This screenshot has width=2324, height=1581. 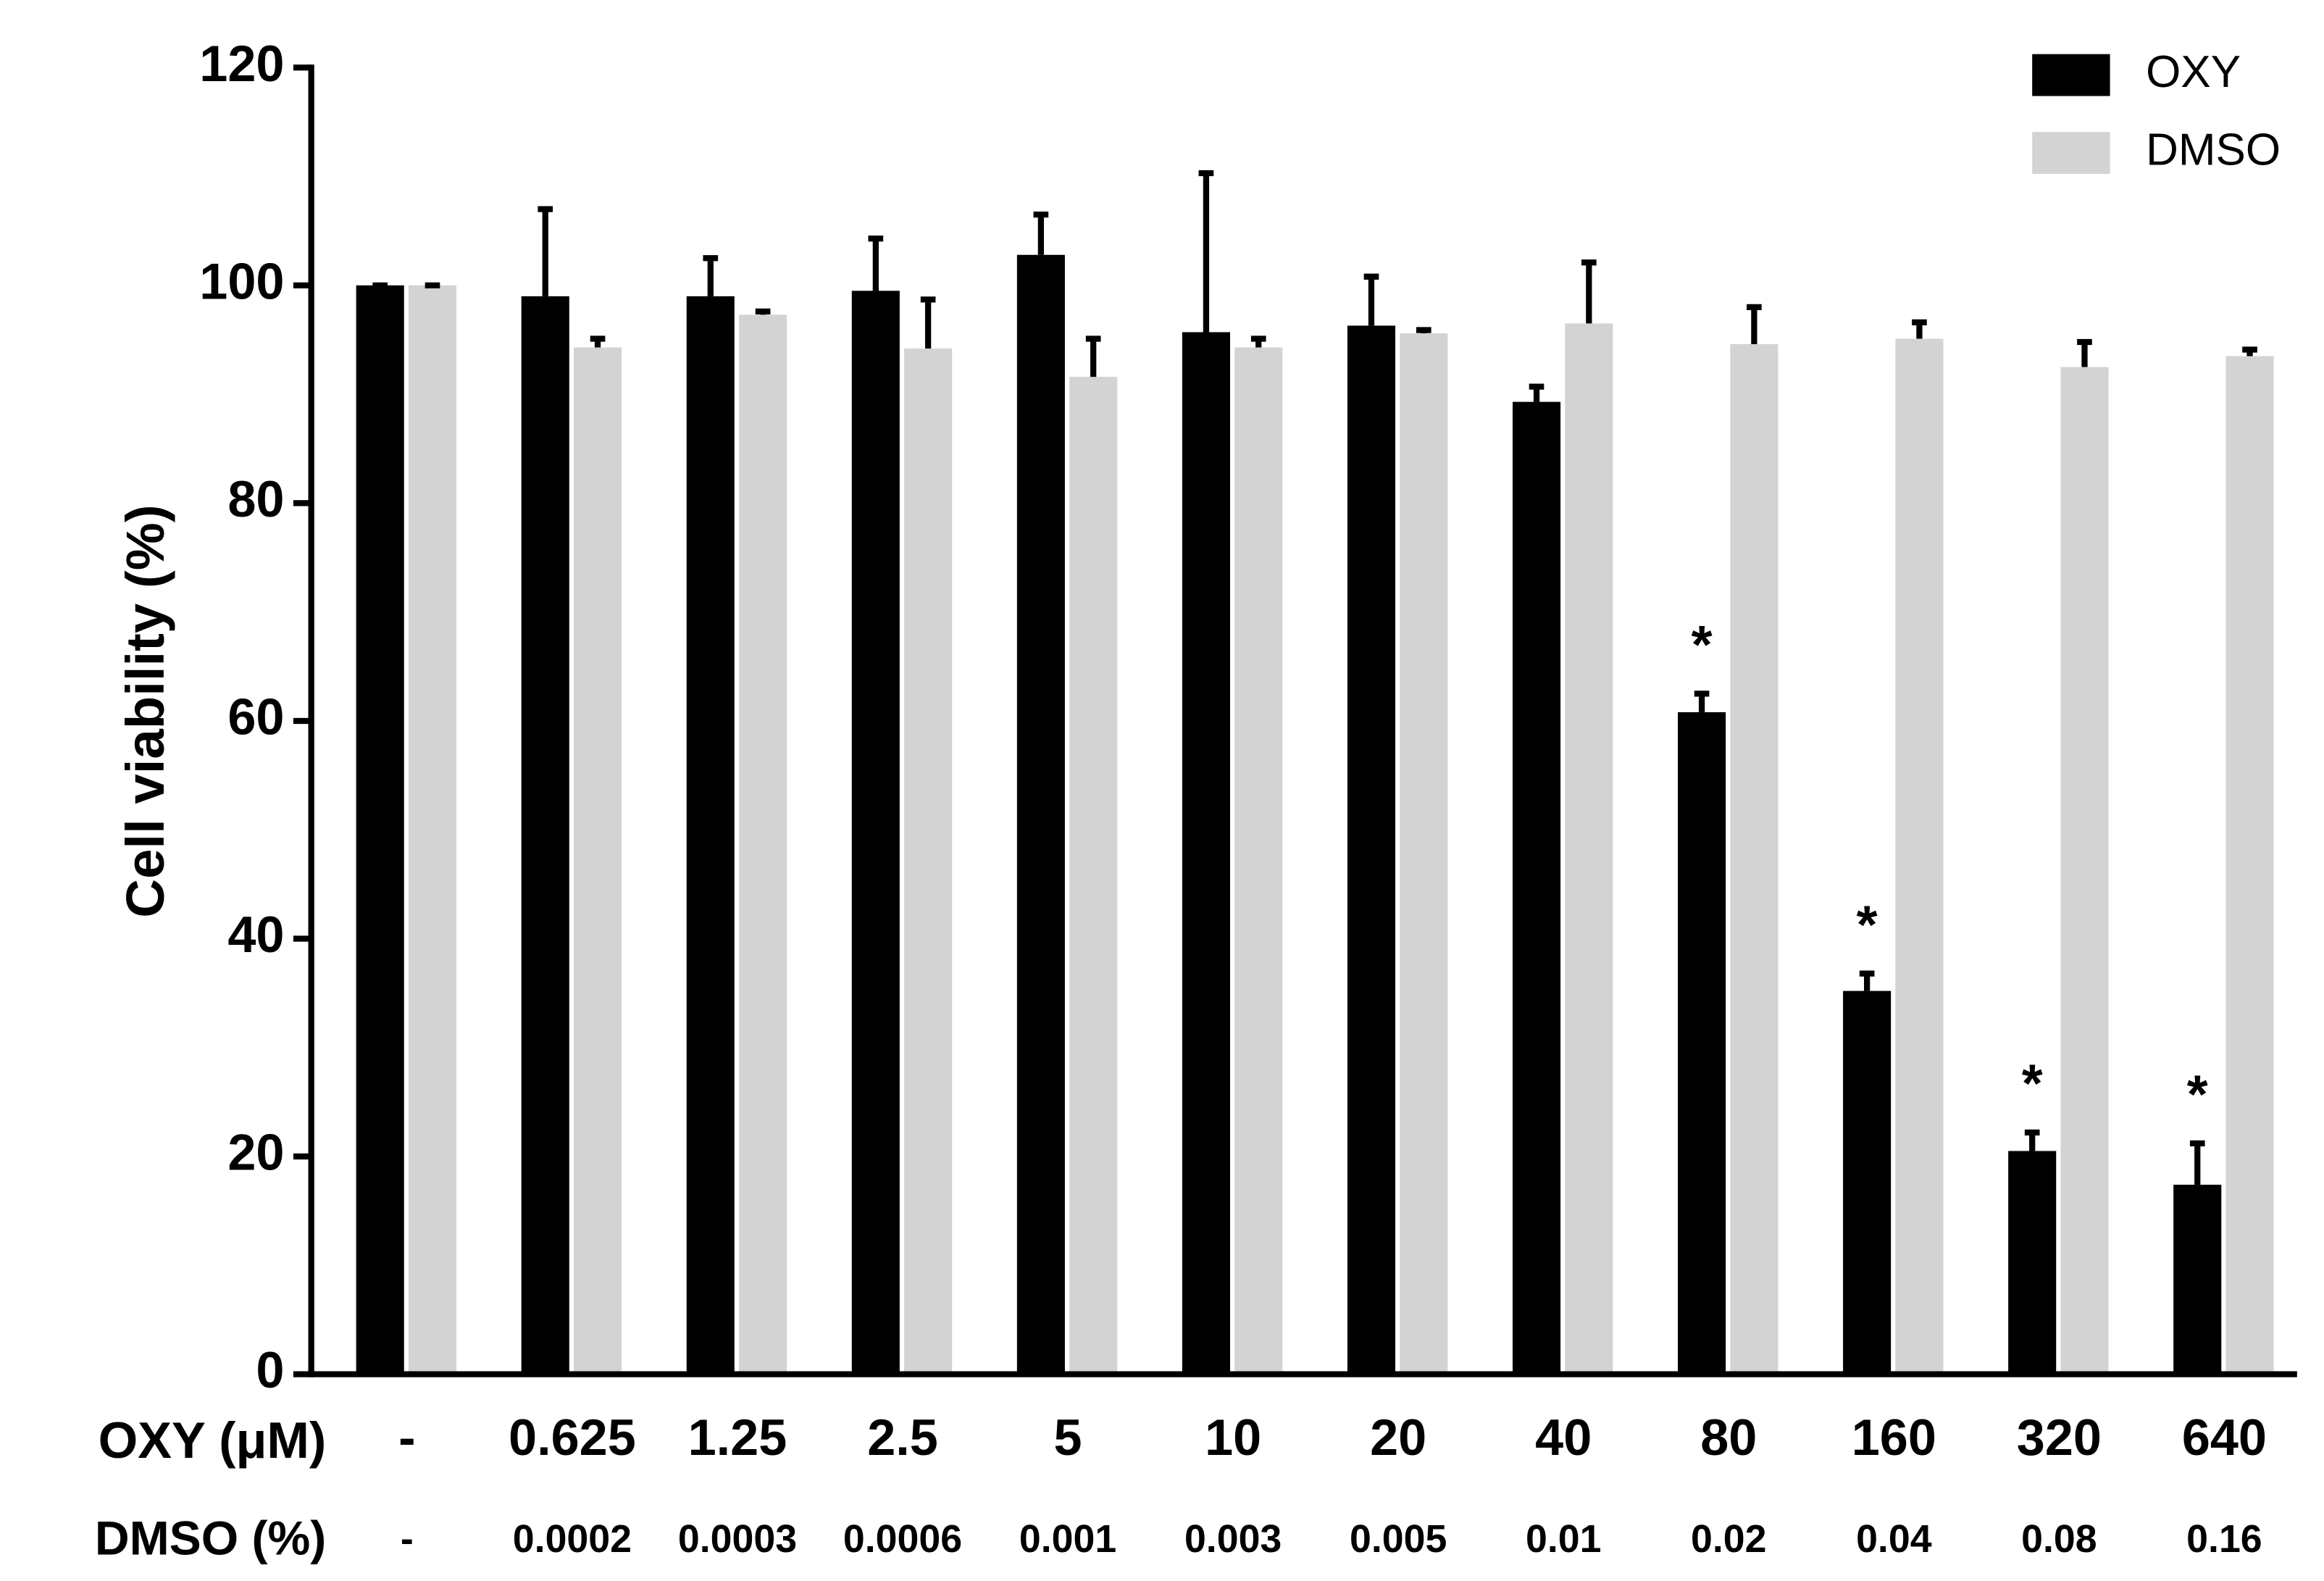 I want to click on y-tick-label: 100, so click(x=242, y=280).